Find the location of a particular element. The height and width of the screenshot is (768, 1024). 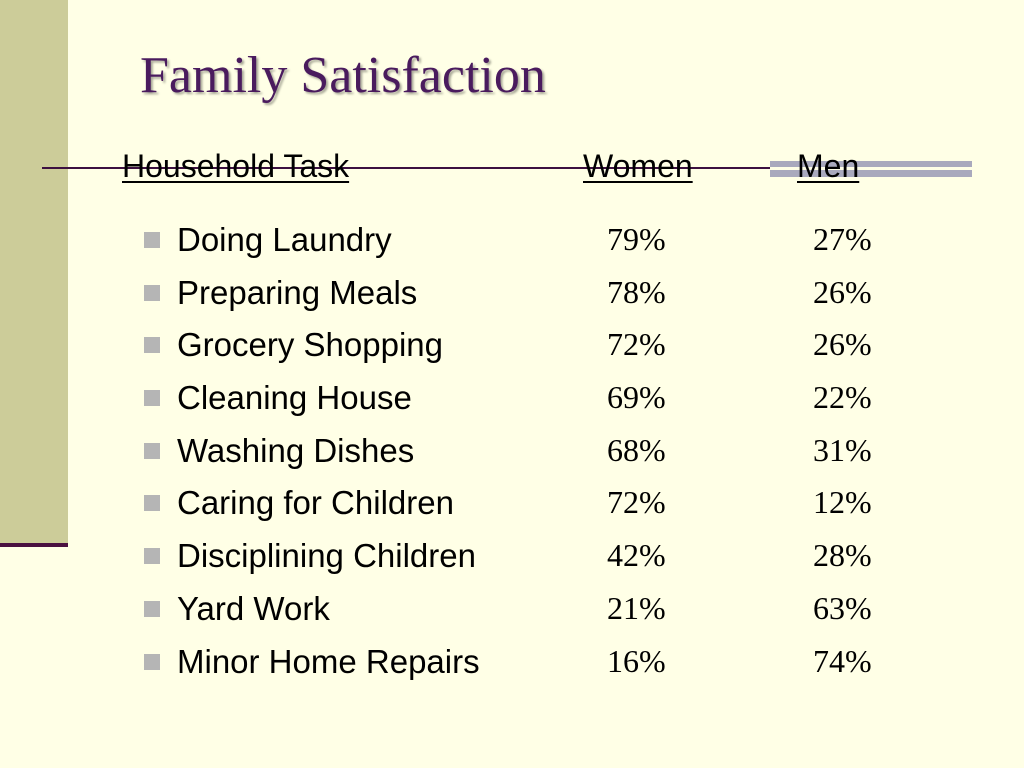

column-header-women: Women is located at coordinates (638, 166).